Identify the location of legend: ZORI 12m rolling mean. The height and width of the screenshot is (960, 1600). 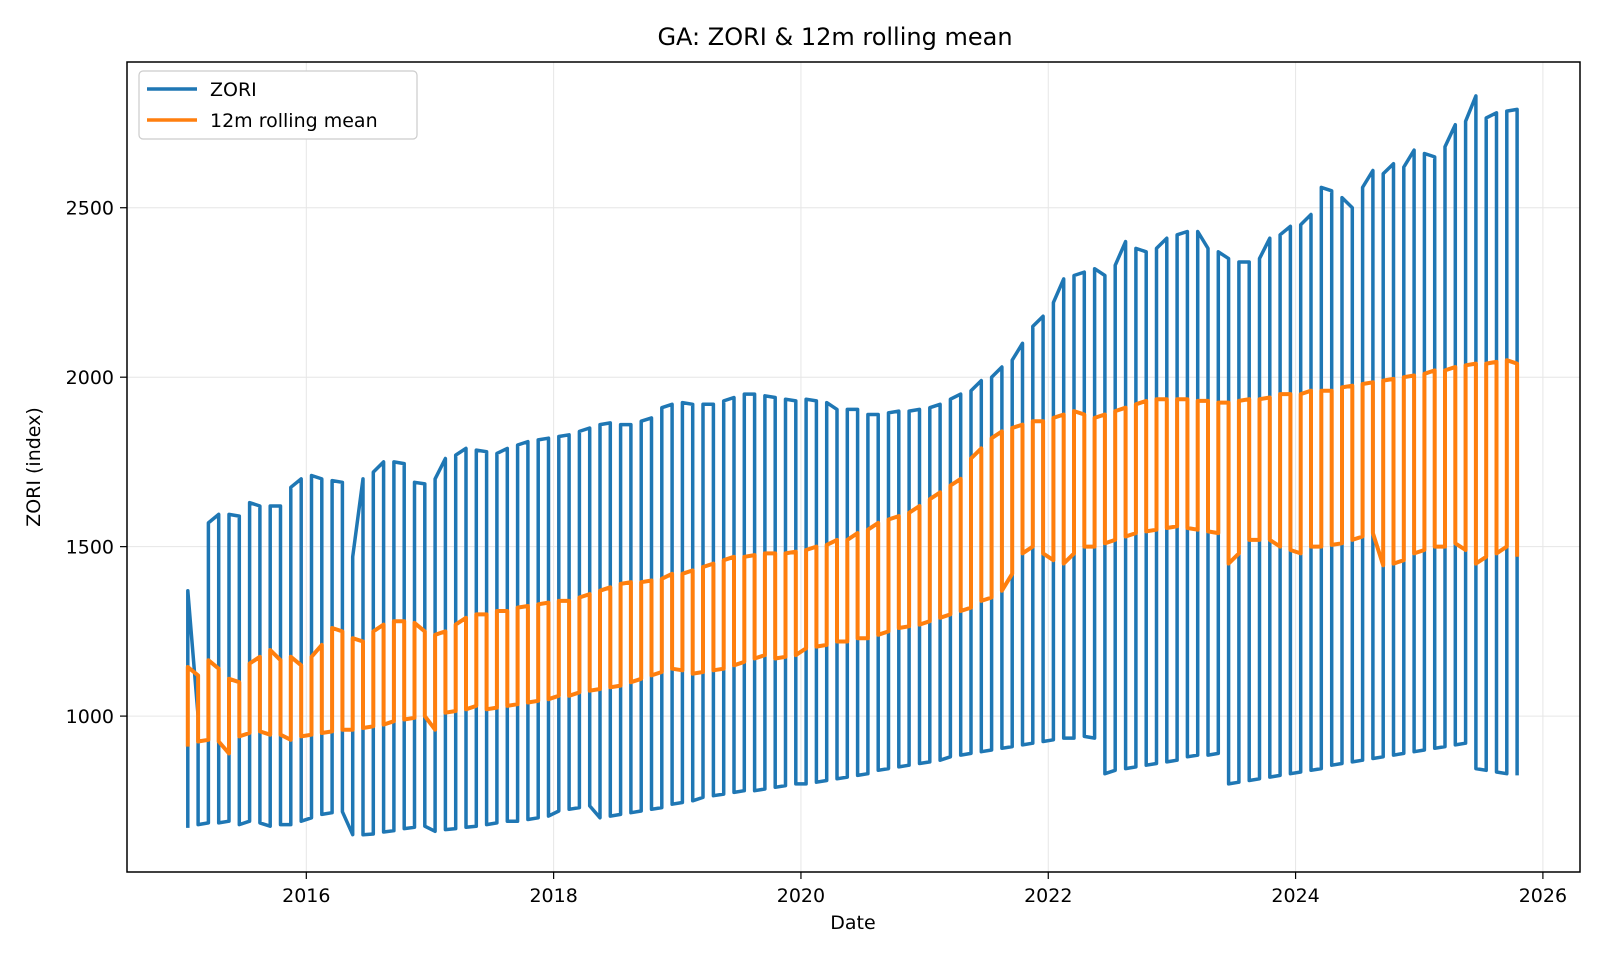
(278, 105).